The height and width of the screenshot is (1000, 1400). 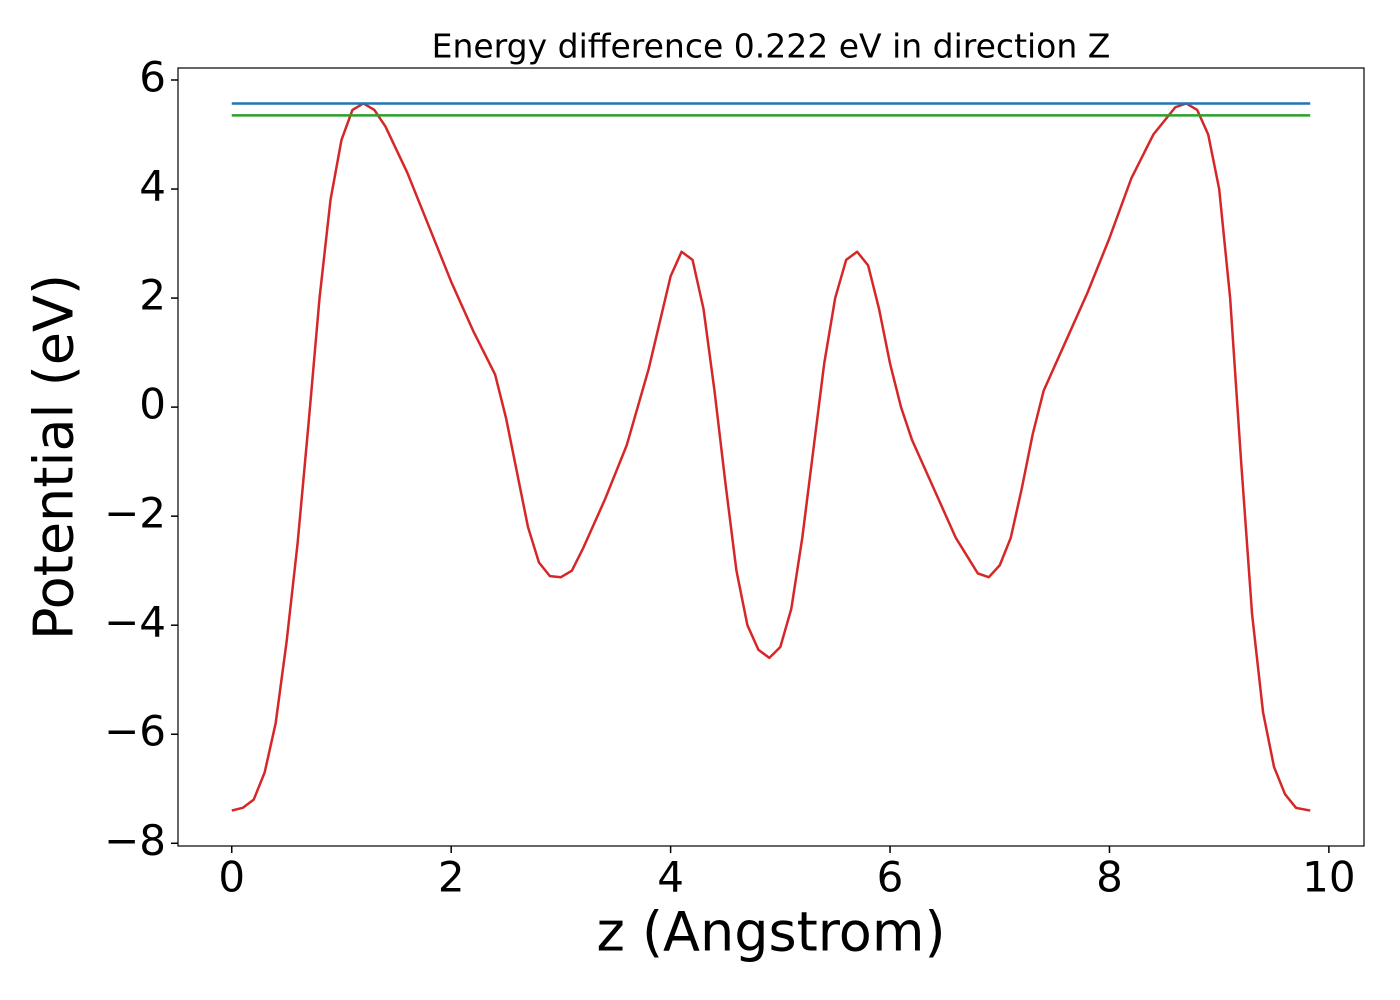 What do you see at coordinates (770, 932) in the screenshot?
I see `x-axis-label: z (Angstrom)` at bounding box center [770, 932].